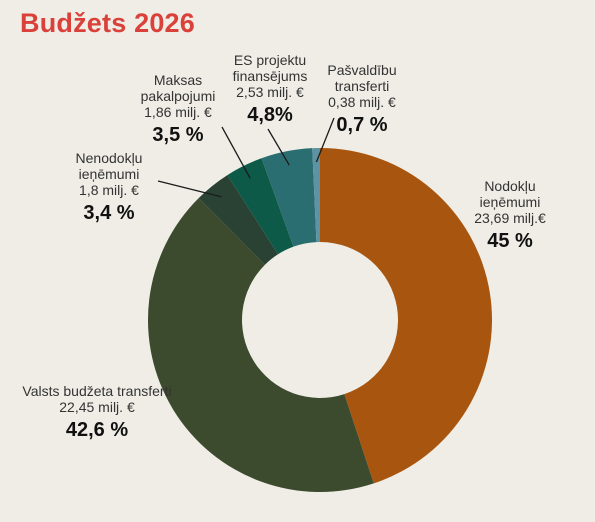 This screenshot has width=595, height=522. I want to click on label-pasvaldibu-transferti: Pašvaldību transferti 0,38 milj. € 0,7 %, so click(362, 99).